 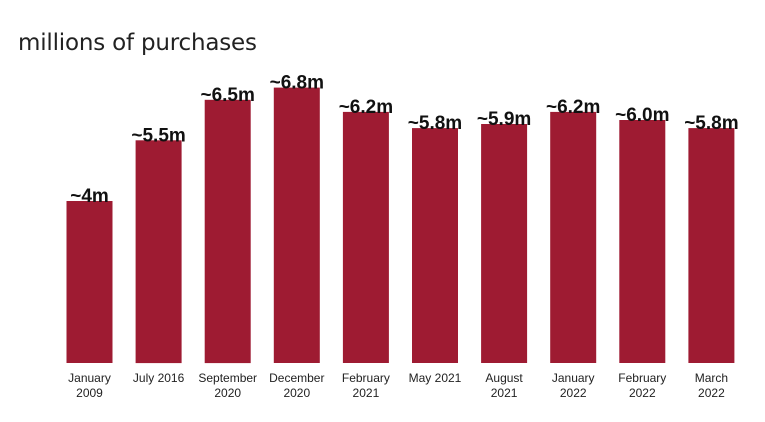 What do you see at coordinates (711, 385) in the screenshot?
I see `x-tick-label-10: March 2022` at bounding box center [711, 385].